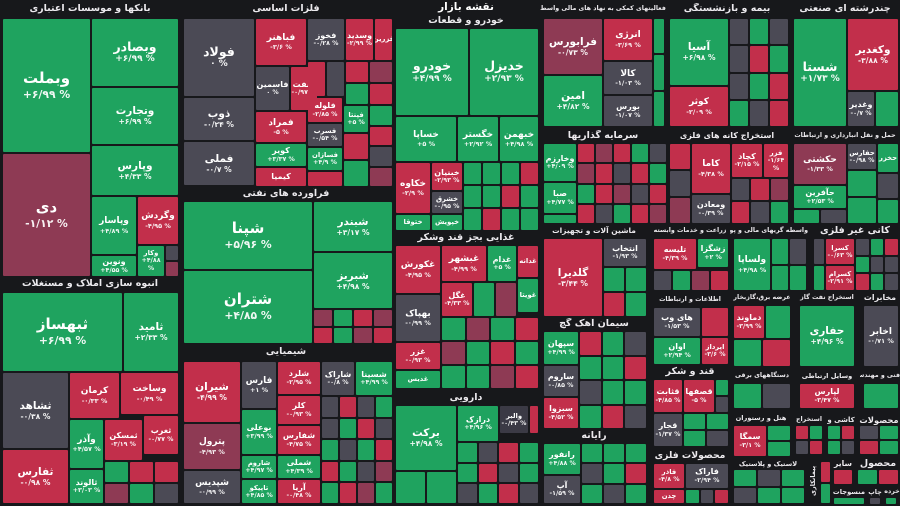 This screenshot has height=506, width=900. What do you see at coordinates (447, 202) in the screenshot?
I see `stock-tile: خشرق -۰/۹۵ %` at bounding box center [447, 202].